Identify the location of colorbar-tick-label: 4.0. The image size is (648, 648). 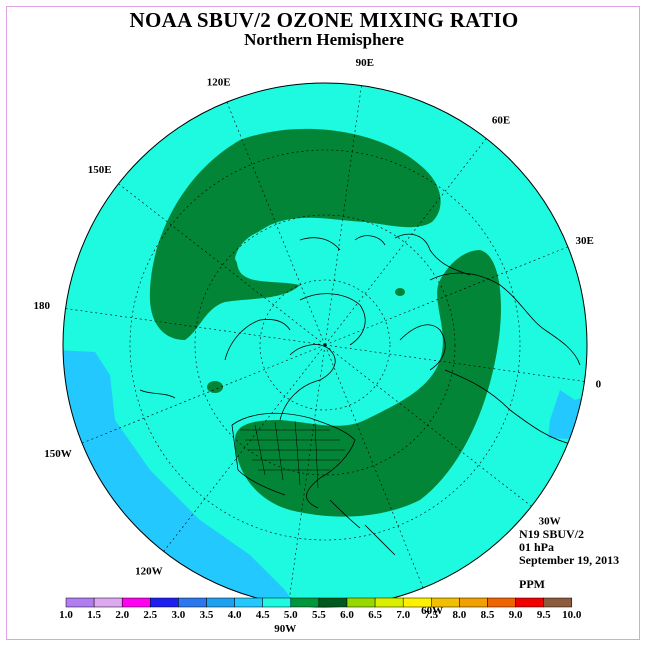
(235, 615).